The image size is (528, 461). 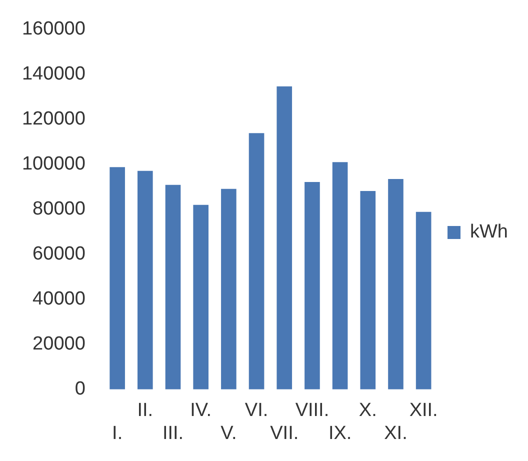 I want to click on legend-label: kWh, so click(x=489, y=232).